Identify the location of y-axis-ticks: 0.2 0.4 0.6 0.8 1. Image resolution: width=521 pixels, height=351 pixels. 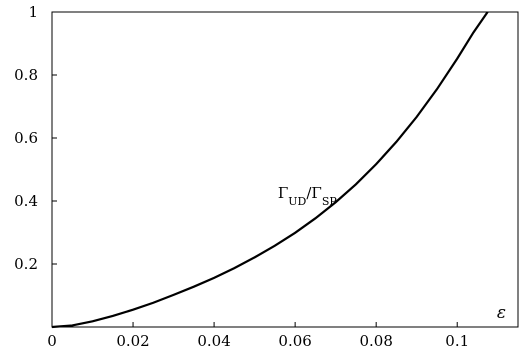
(35, 138).